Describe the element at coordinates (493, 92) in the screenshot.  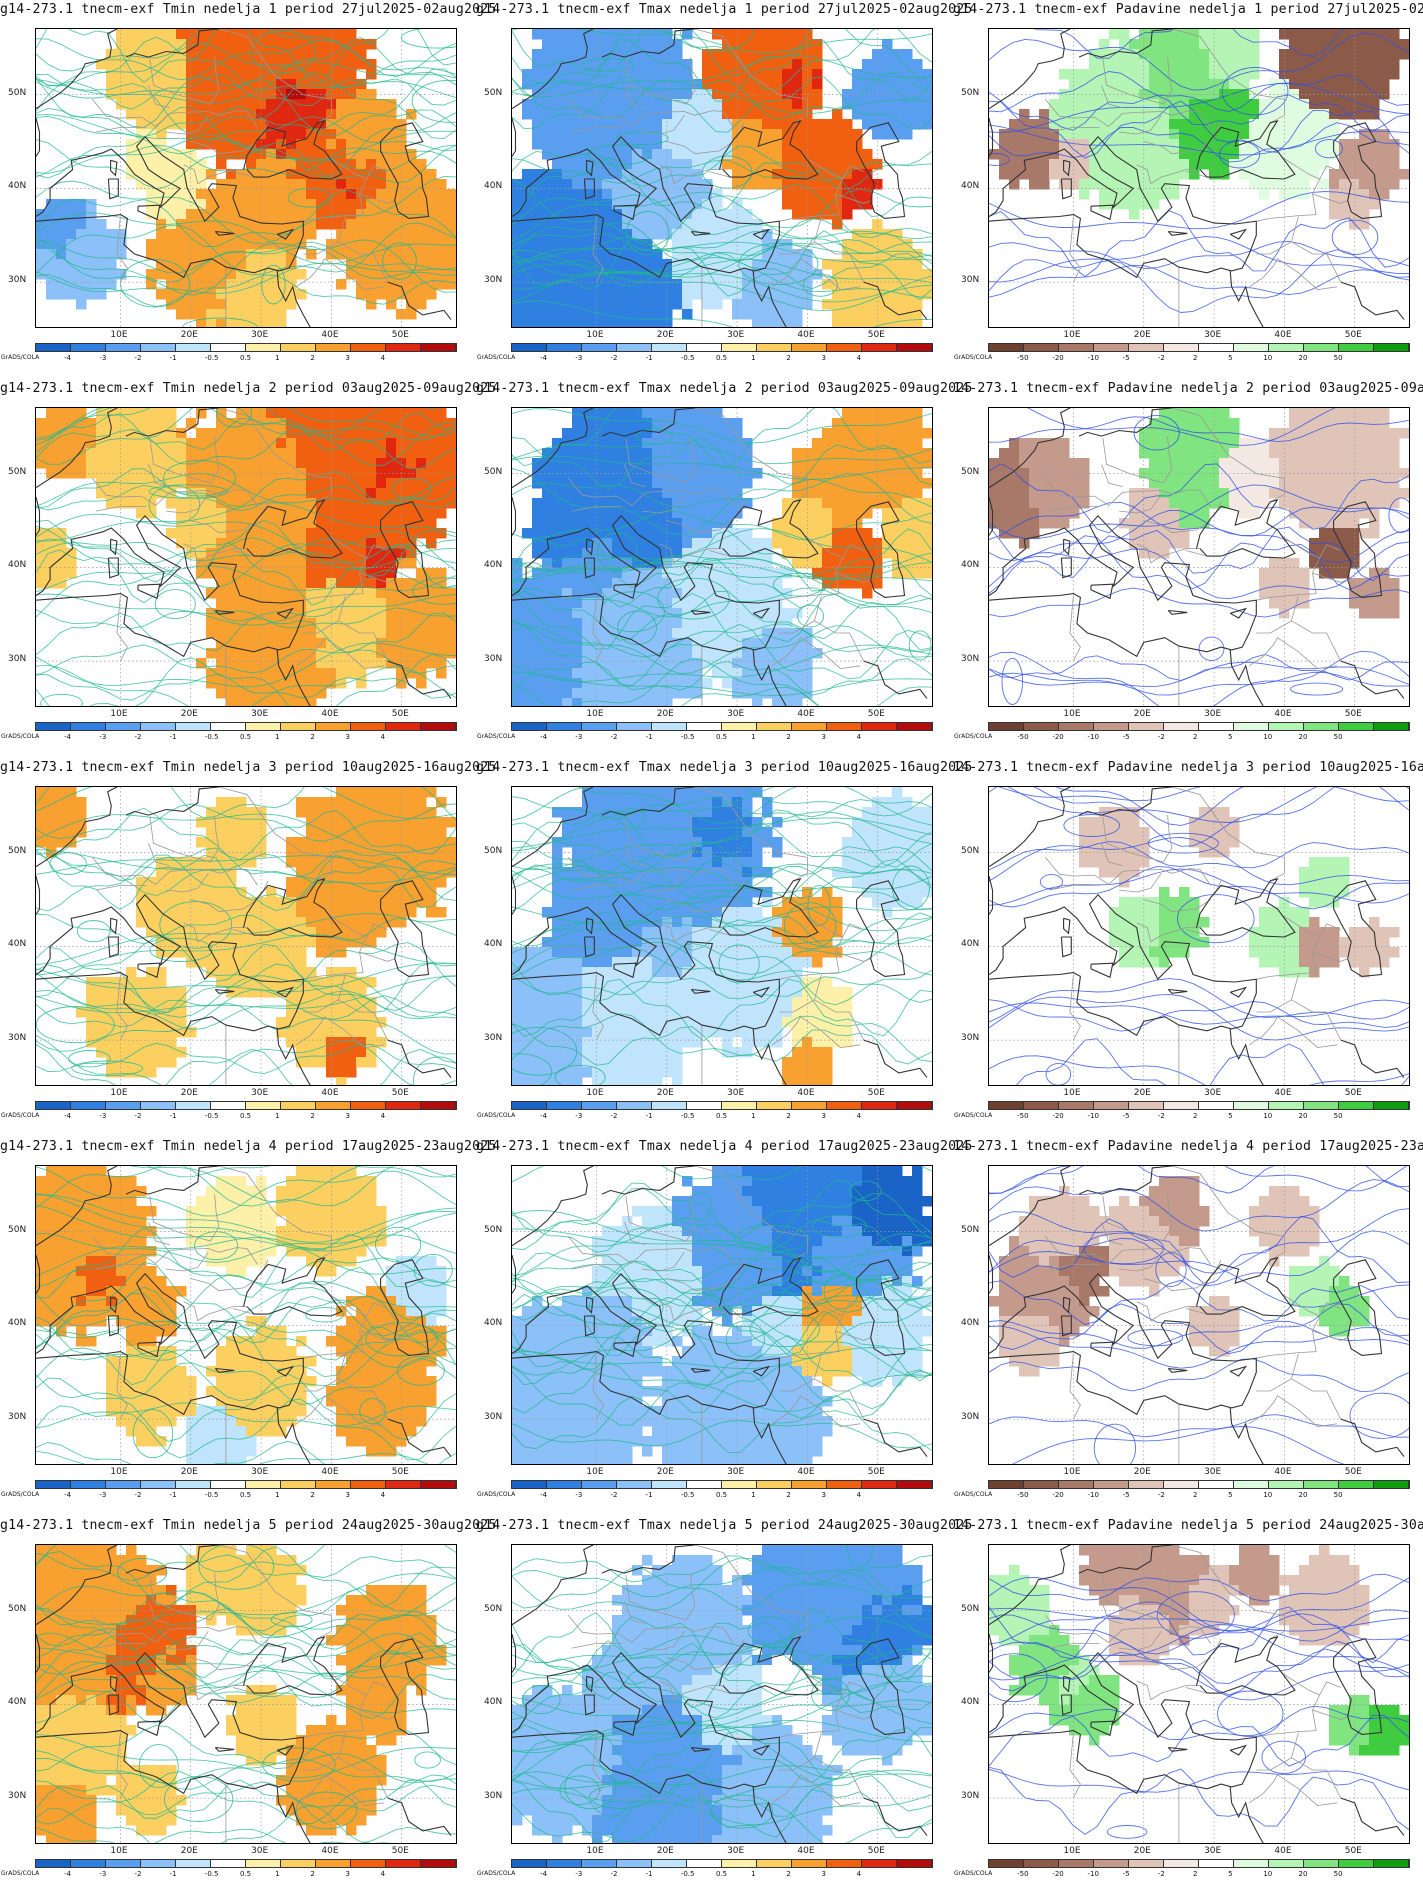
I see `lat-tick-label: 50N` at that location.